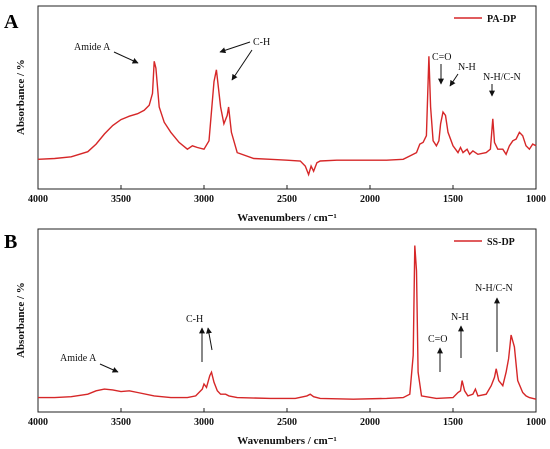 The width and height of the screenshot is (550, 449). What do you see at coordinates (536, 199) in the screenshot?
I see `x-tick-label-a-1000: 1000` at bounding box center [536, 199].